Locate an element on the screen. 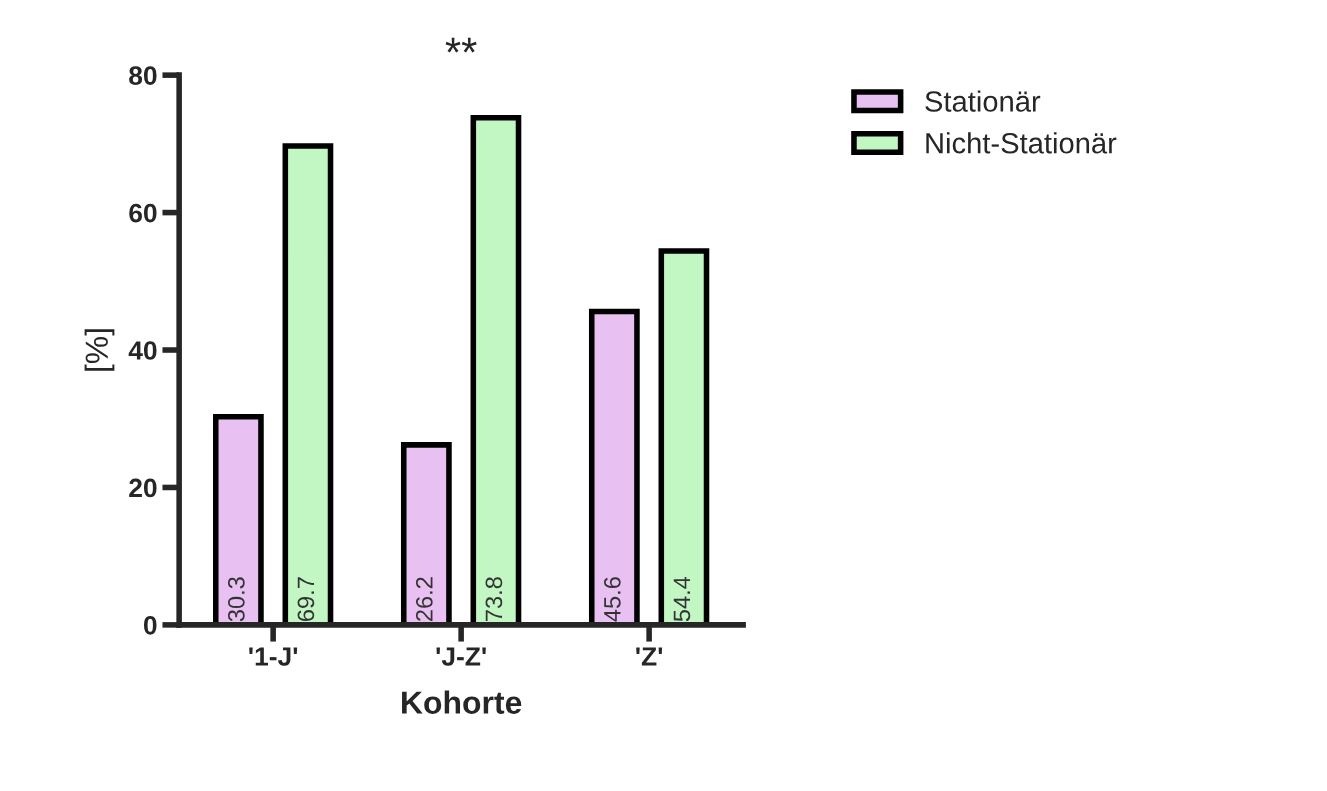 This screenshot has height=791, width=1327. y-tick-label: 80 is located at coordinates (143, 75).